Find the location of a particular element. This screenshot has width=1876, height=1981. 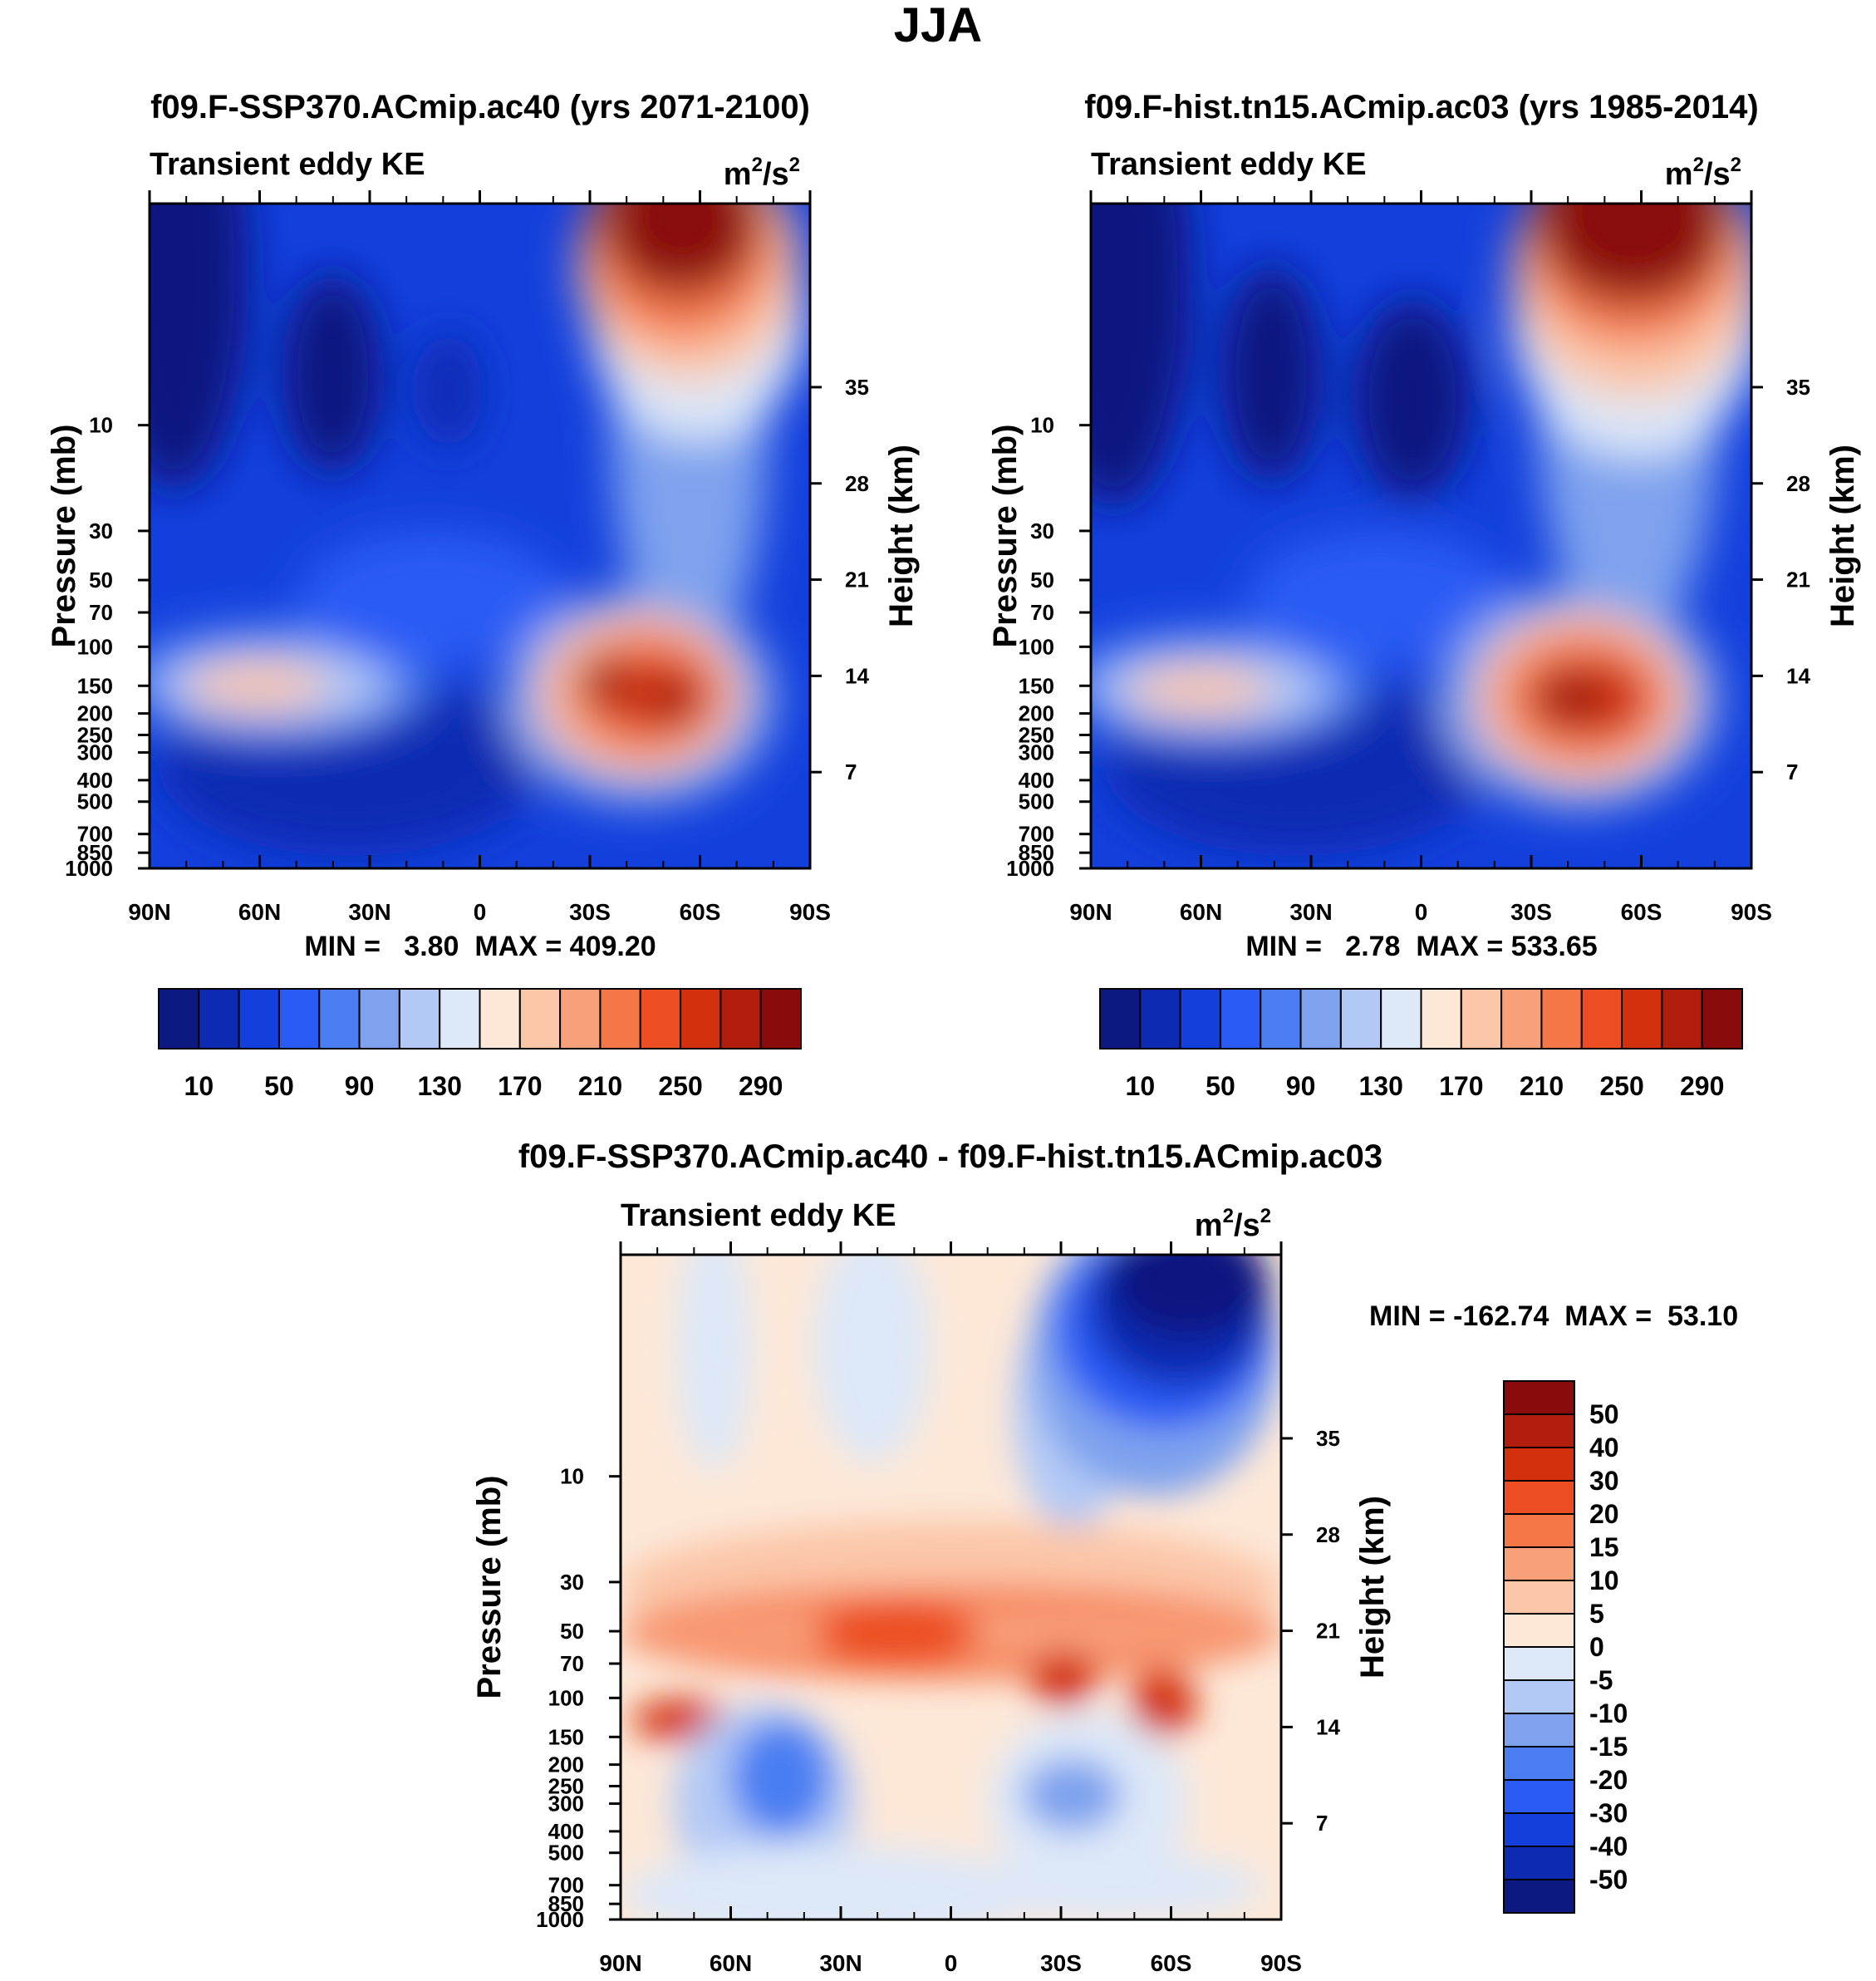

x-tick-label: 30S is located at coordinates (590, 912).